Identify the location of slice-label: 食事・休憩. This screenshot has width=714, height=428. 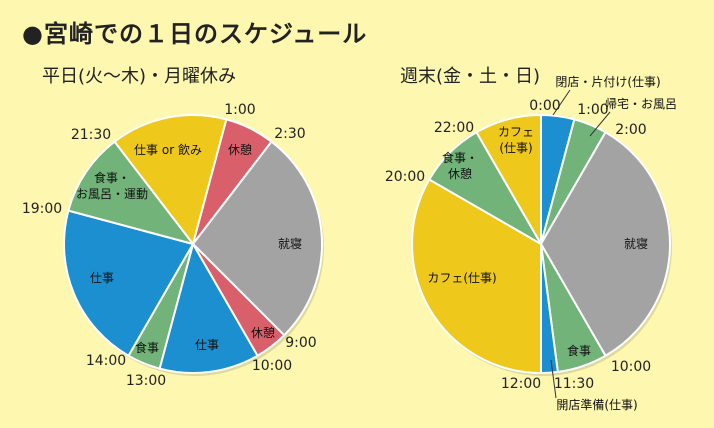
(460, 165).